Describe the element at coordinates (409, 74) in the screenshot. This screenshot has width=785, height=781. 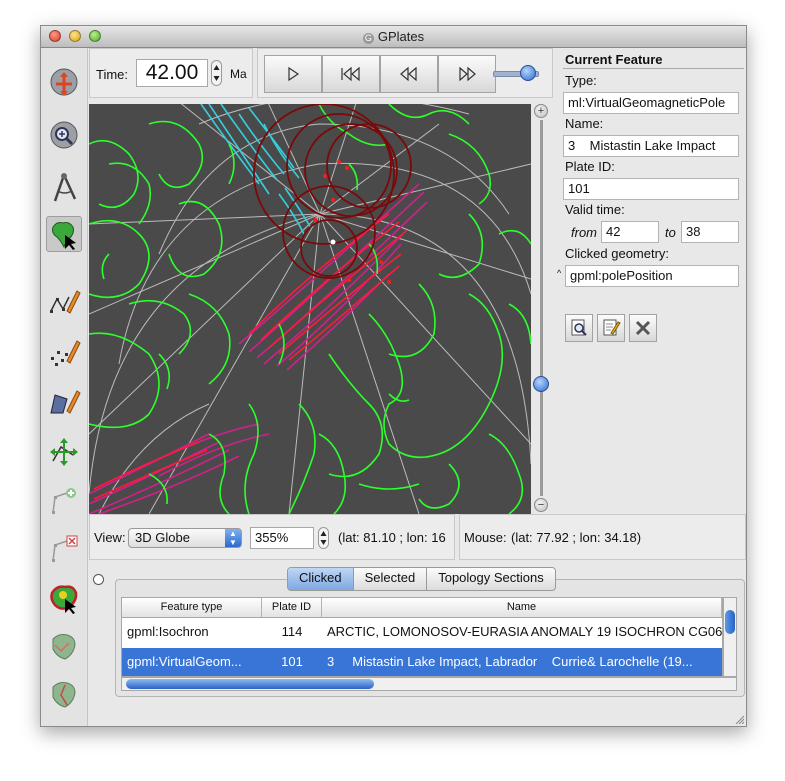
I see `step-back-button` at that location.